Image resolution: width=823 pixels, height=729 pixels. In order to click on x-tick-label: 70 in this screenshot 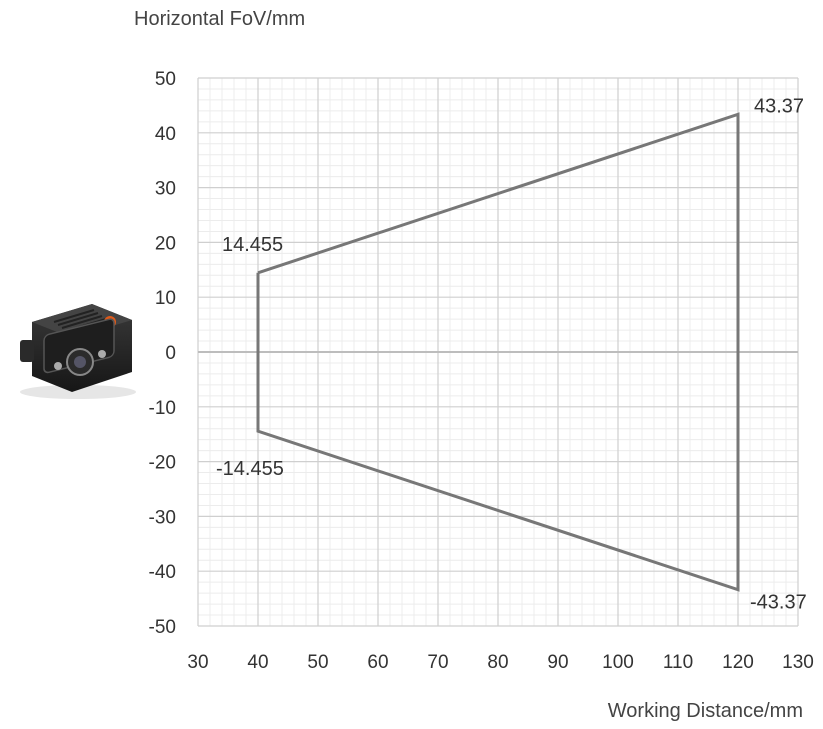, I will do `click(437, 662)`.